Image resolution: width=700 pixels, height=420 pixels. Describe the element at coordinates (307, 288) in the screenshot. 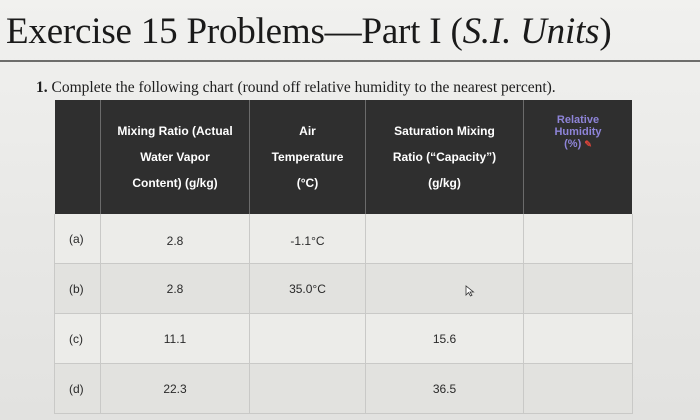

I see `cell-air-temperature: 35.0°C` at that location.